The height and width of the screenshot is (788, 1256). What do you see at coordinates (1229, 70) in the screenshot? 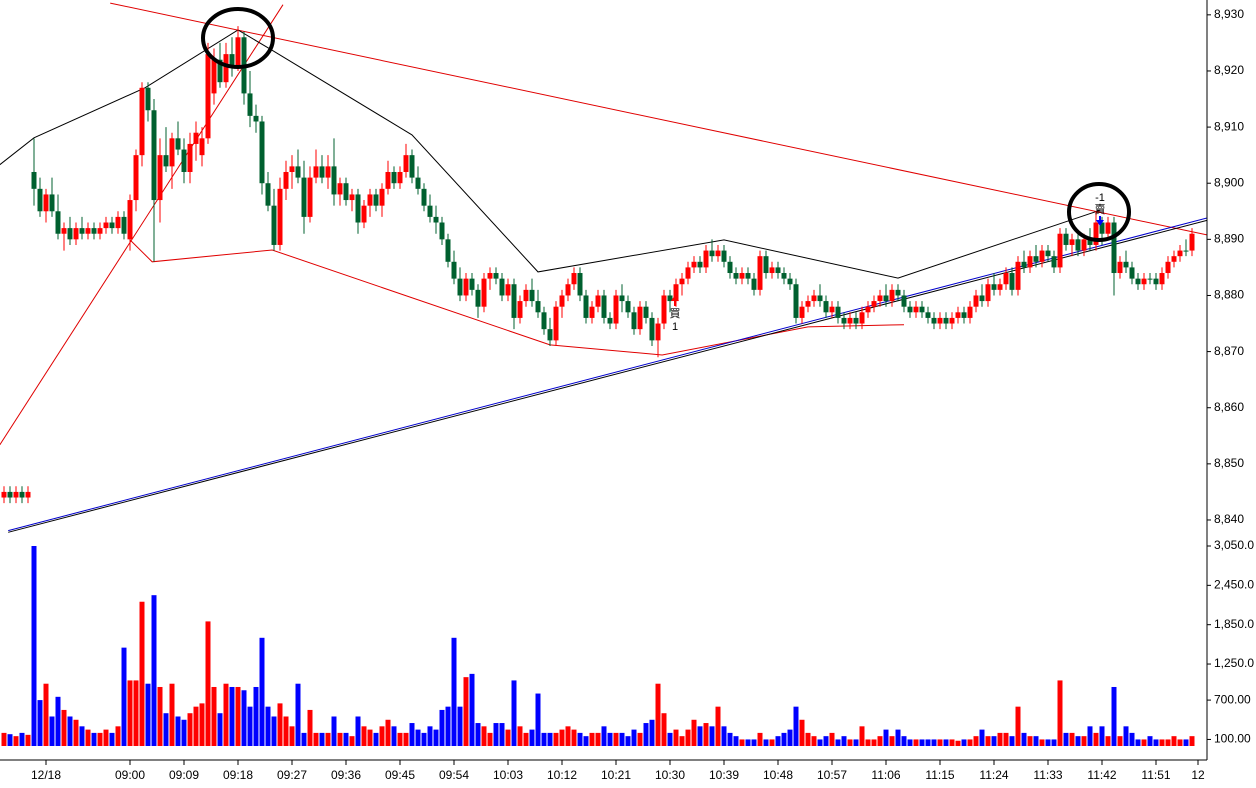
I see `y-tick-label: 8,920` at bounding box center [1229, 70].